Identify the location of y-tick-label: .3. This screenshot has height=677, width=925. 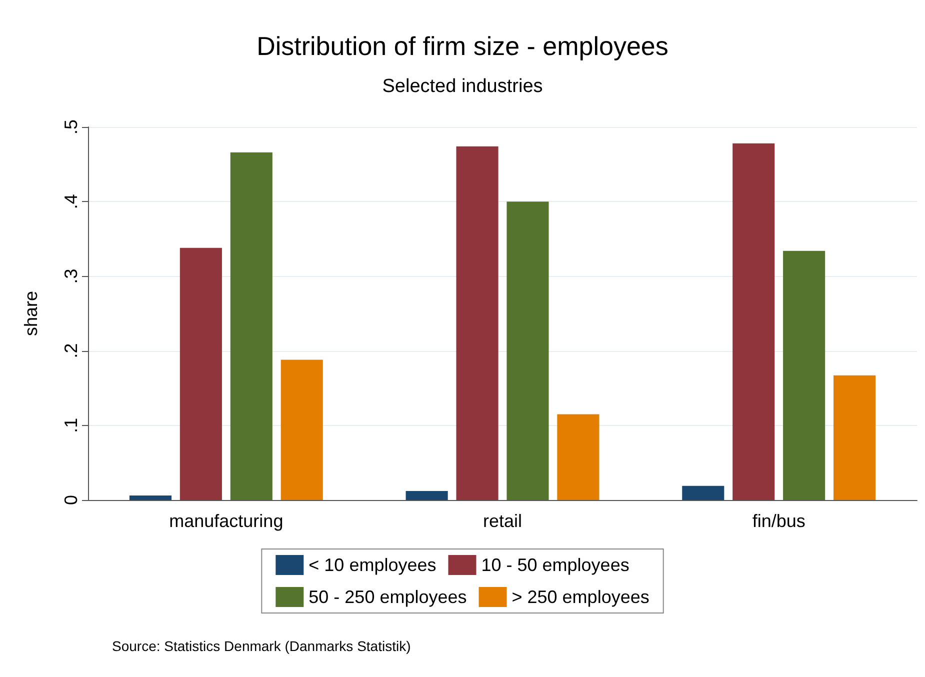
(71, 276).